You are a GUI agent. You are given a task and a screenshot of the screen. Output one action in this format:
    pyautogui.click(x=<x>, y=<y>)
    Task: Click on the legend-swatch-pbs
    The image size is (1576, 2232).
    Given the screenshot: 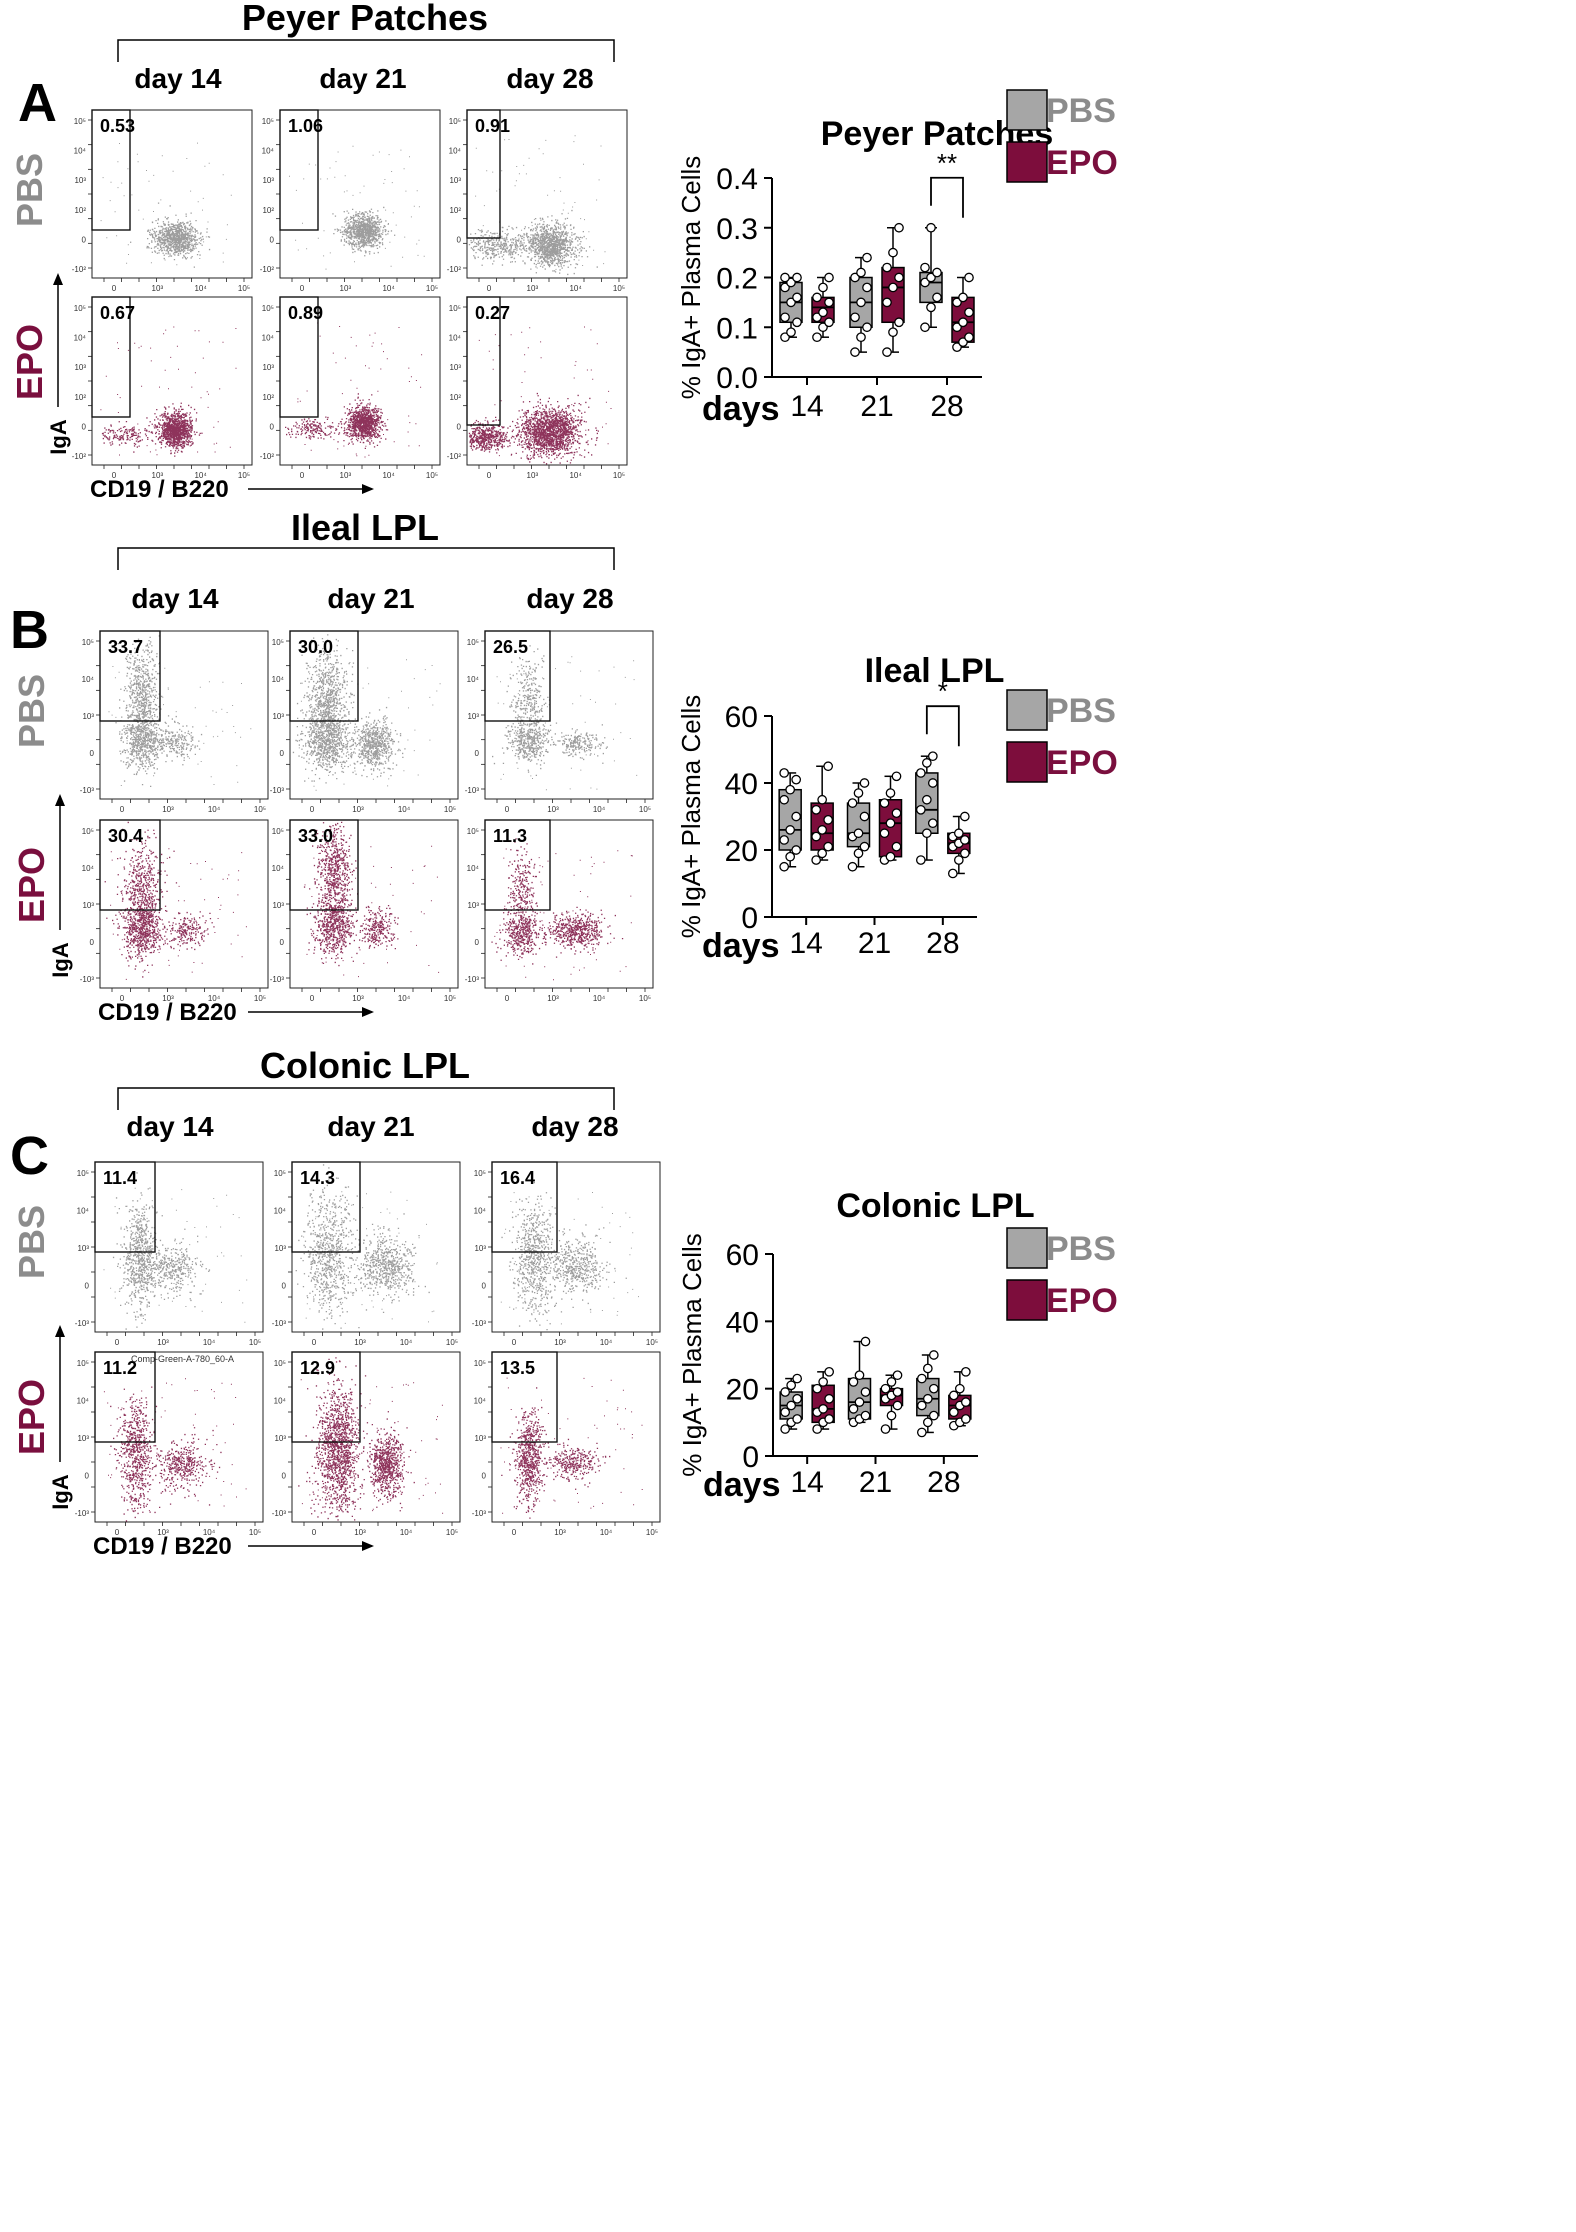 What is the action you would take?
    pyautogui.click(x=1027, y=110)
    